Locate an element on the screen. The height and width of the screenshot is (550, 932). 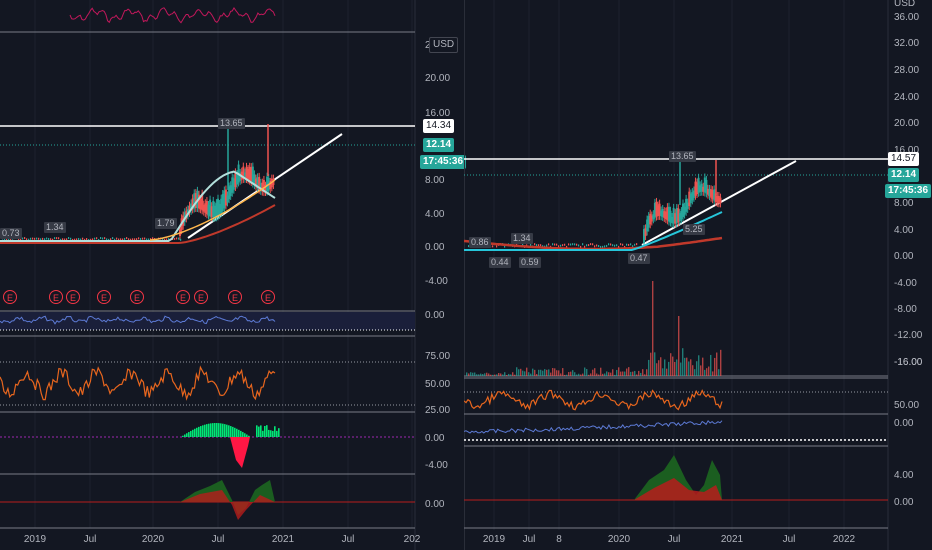
price-label: 0.44 is located at coordinates (500, 262).